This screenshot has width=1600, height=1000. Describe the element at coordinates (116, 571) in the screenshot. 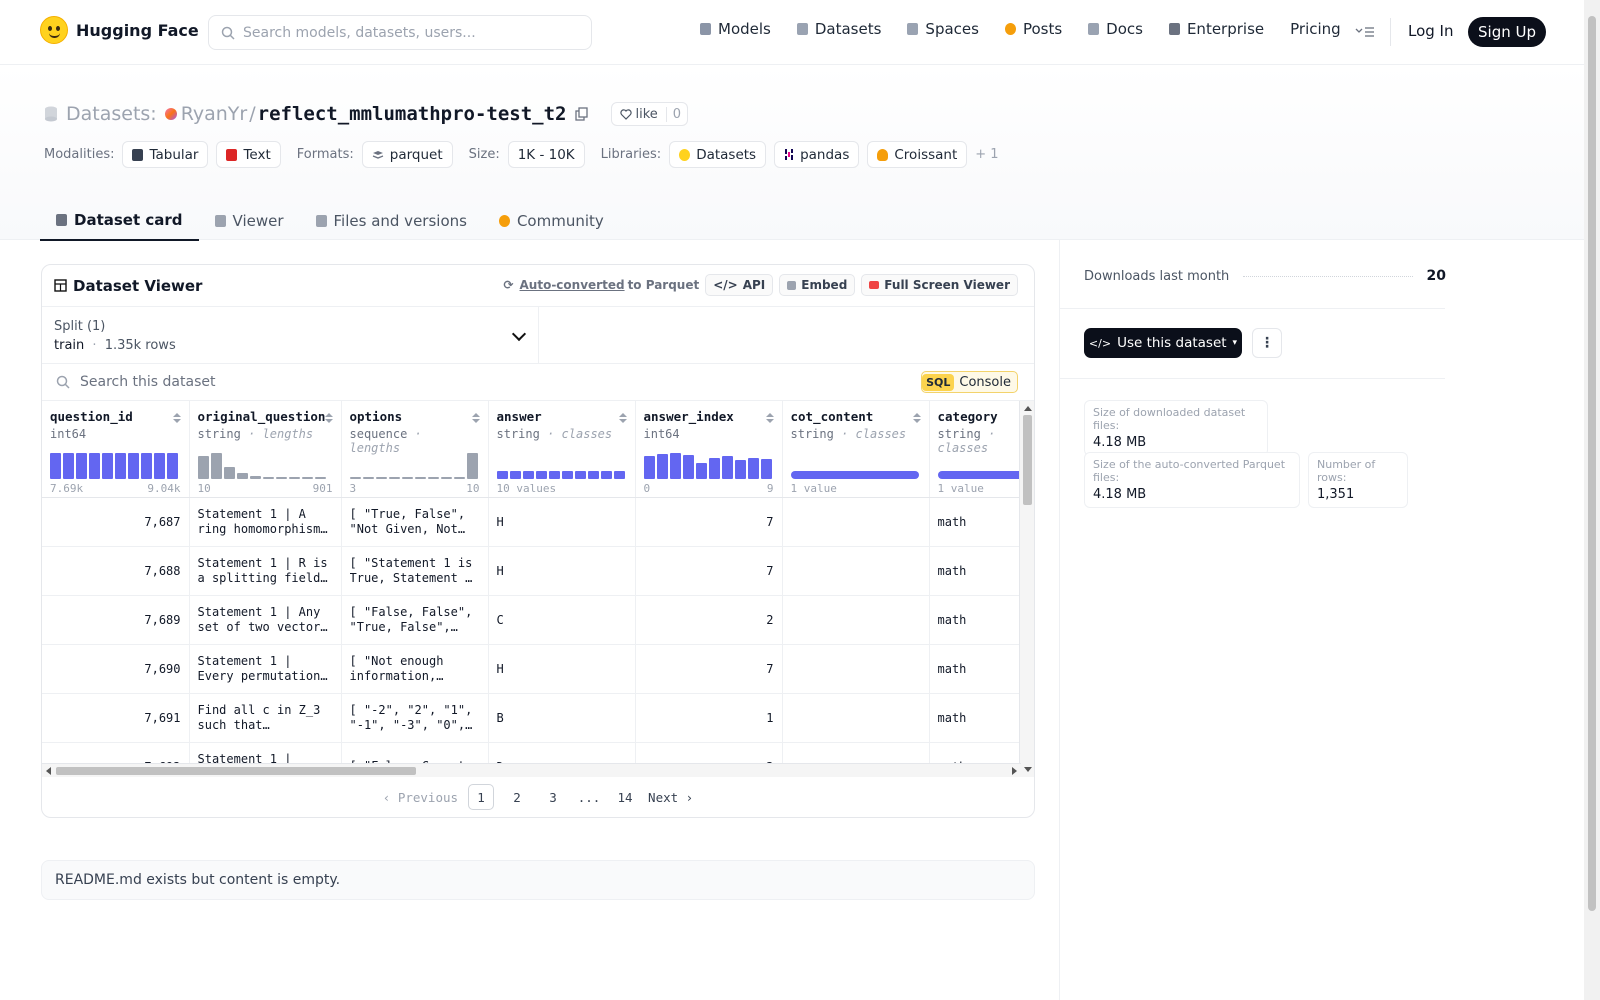

I see `table-cell: 7,688` at that location.